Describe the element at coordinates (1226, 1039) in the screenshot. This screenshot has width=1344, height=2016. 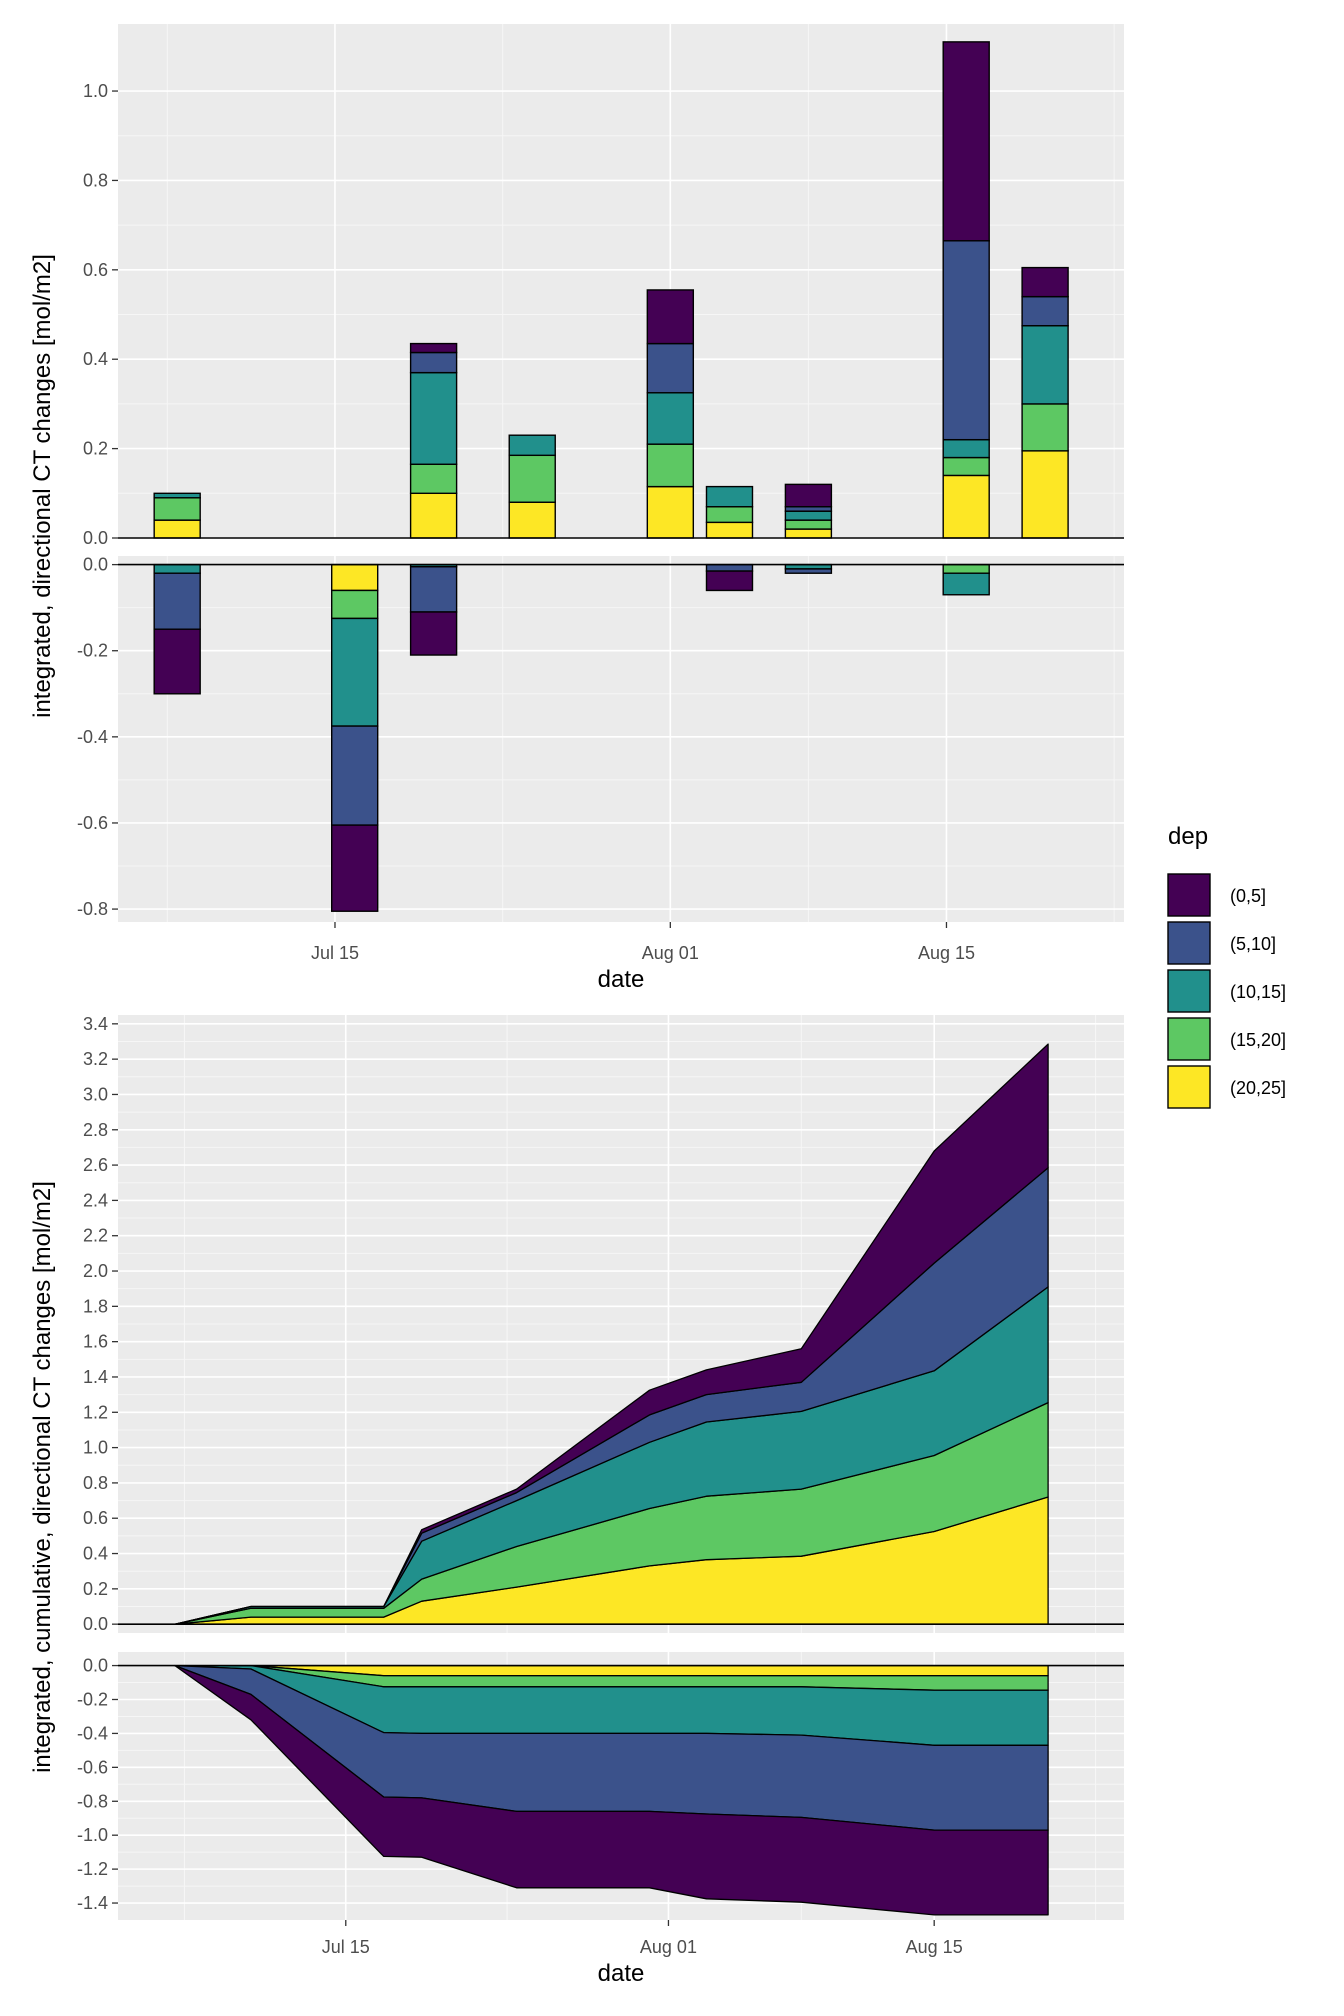
I see `legend-item: (15,20]` at that location.